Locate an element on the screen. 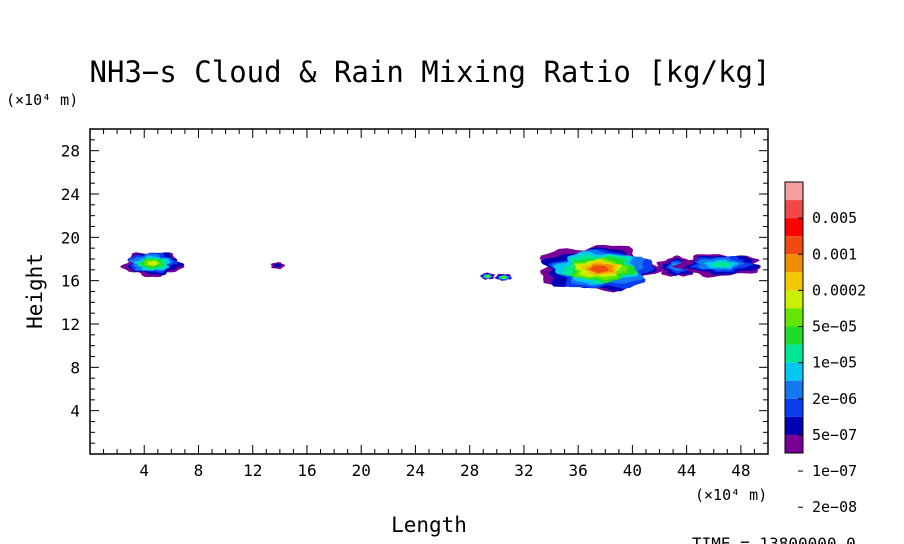 The height and width of the screenshot is (544, 904). chart-title: NH3−s Cloud & Rain Mixing Ratio [kg/kg] is located at coordinates (430, 72).